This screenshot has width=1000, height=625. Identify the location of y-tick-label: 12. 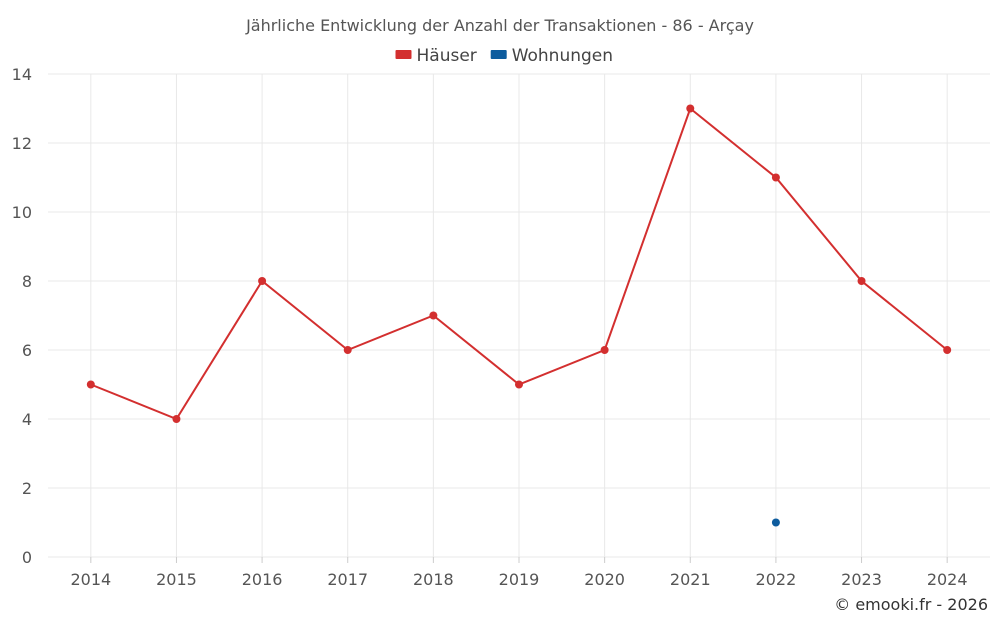
(22, 143).